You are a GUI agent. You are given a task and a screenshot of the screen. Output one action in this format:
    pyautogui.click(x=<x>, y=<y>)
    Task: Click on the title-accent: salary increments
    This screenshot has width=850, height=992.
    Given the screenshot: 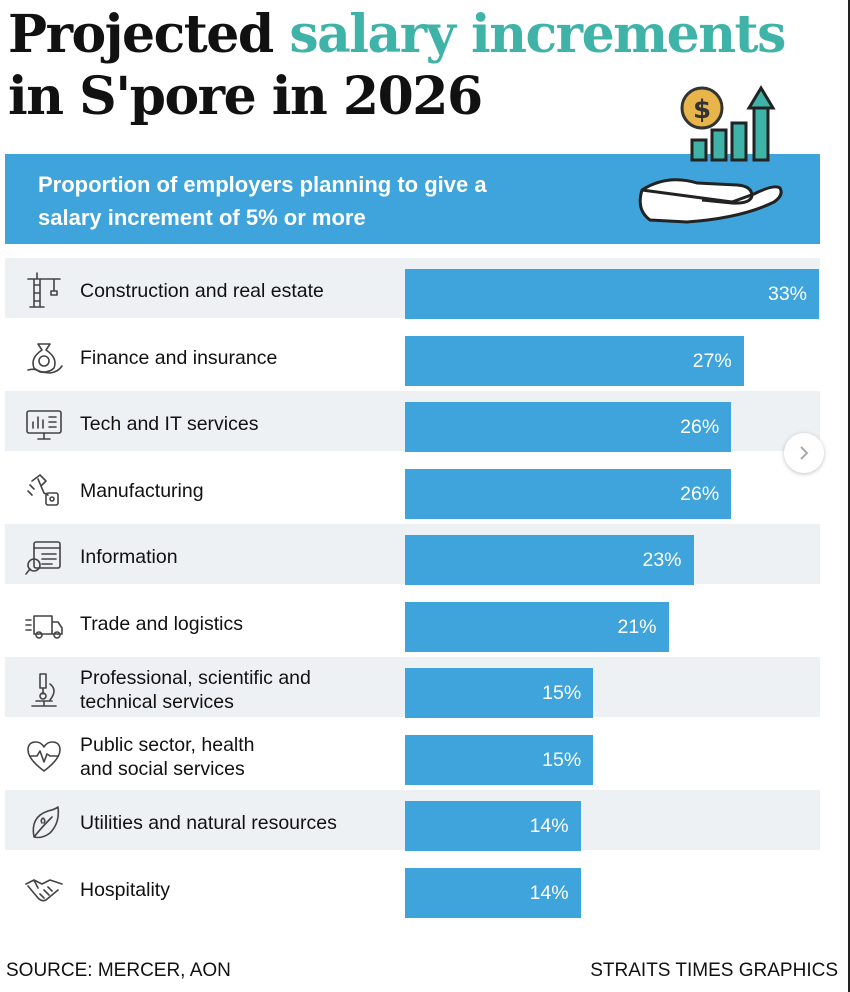 What is the action you would take?
    pyautogui.click(x=537, y=34)
    